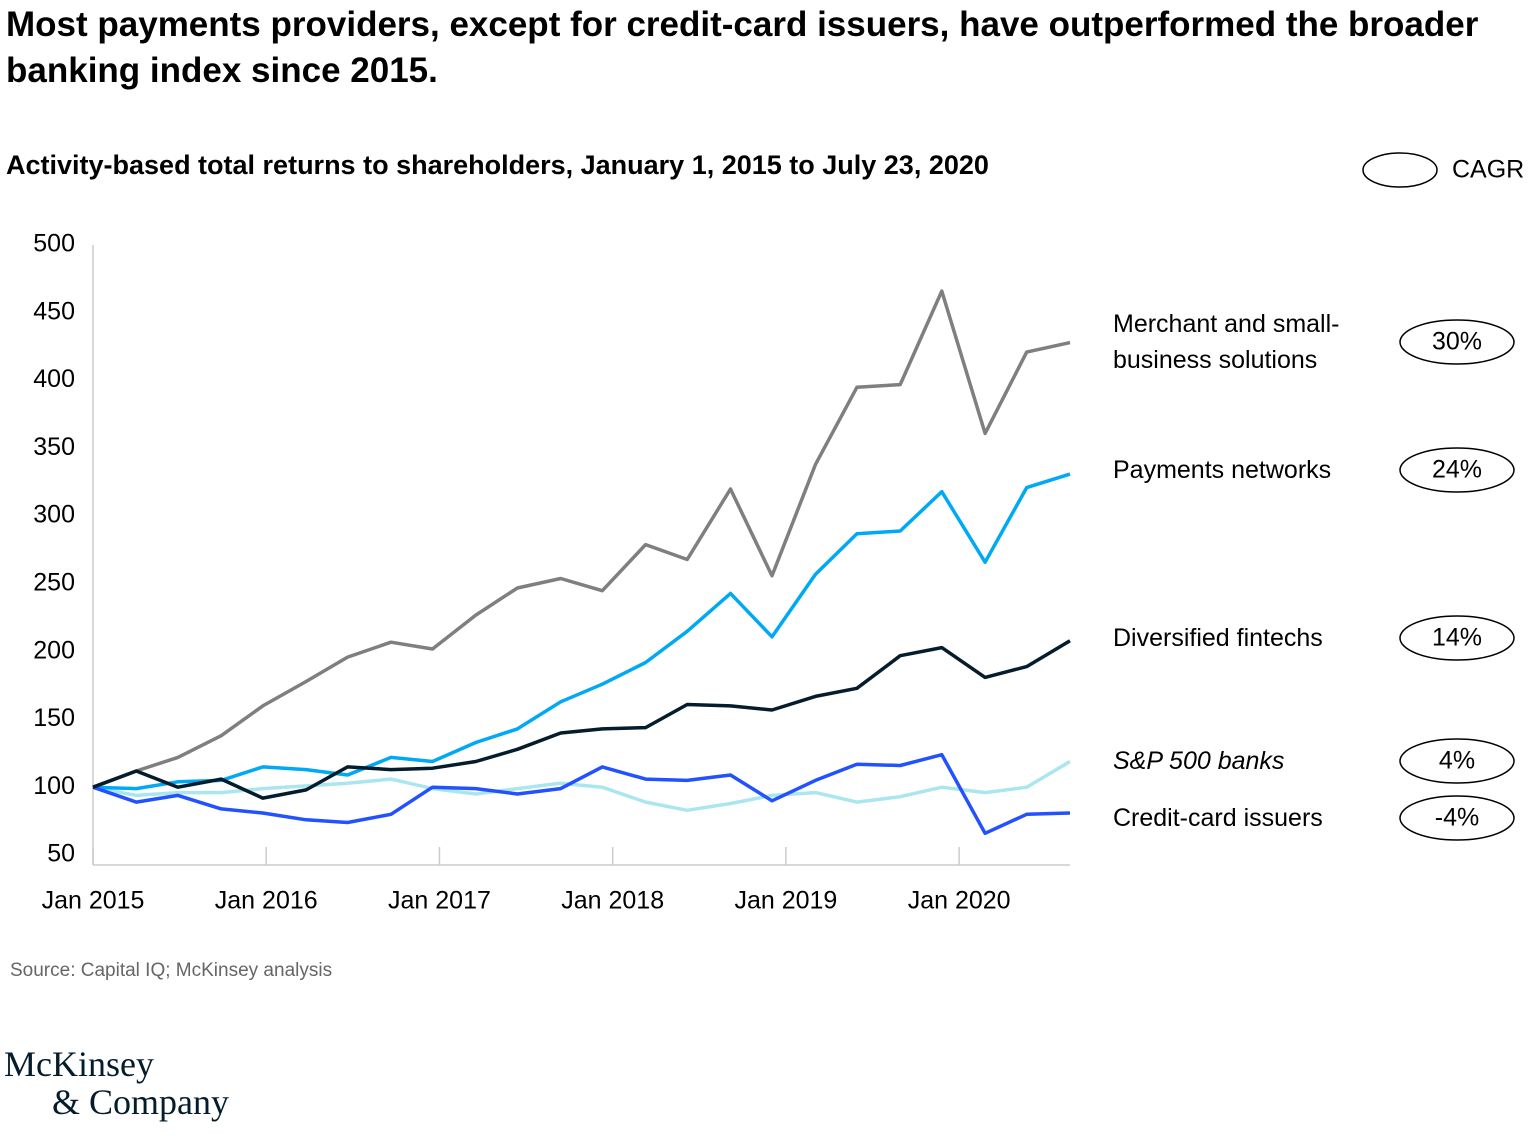  I want to click on cagr-label: 30%, so click(1457, 342).